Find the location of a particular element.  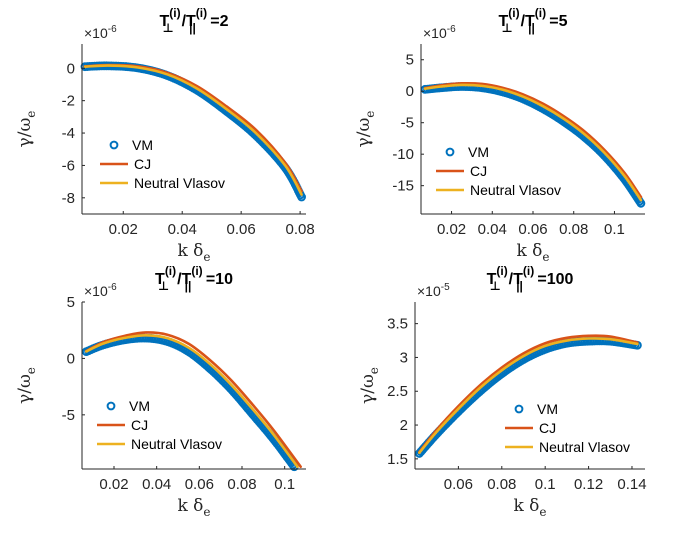

x-tick-label: 0.02 is located at coordinates (113, 484).